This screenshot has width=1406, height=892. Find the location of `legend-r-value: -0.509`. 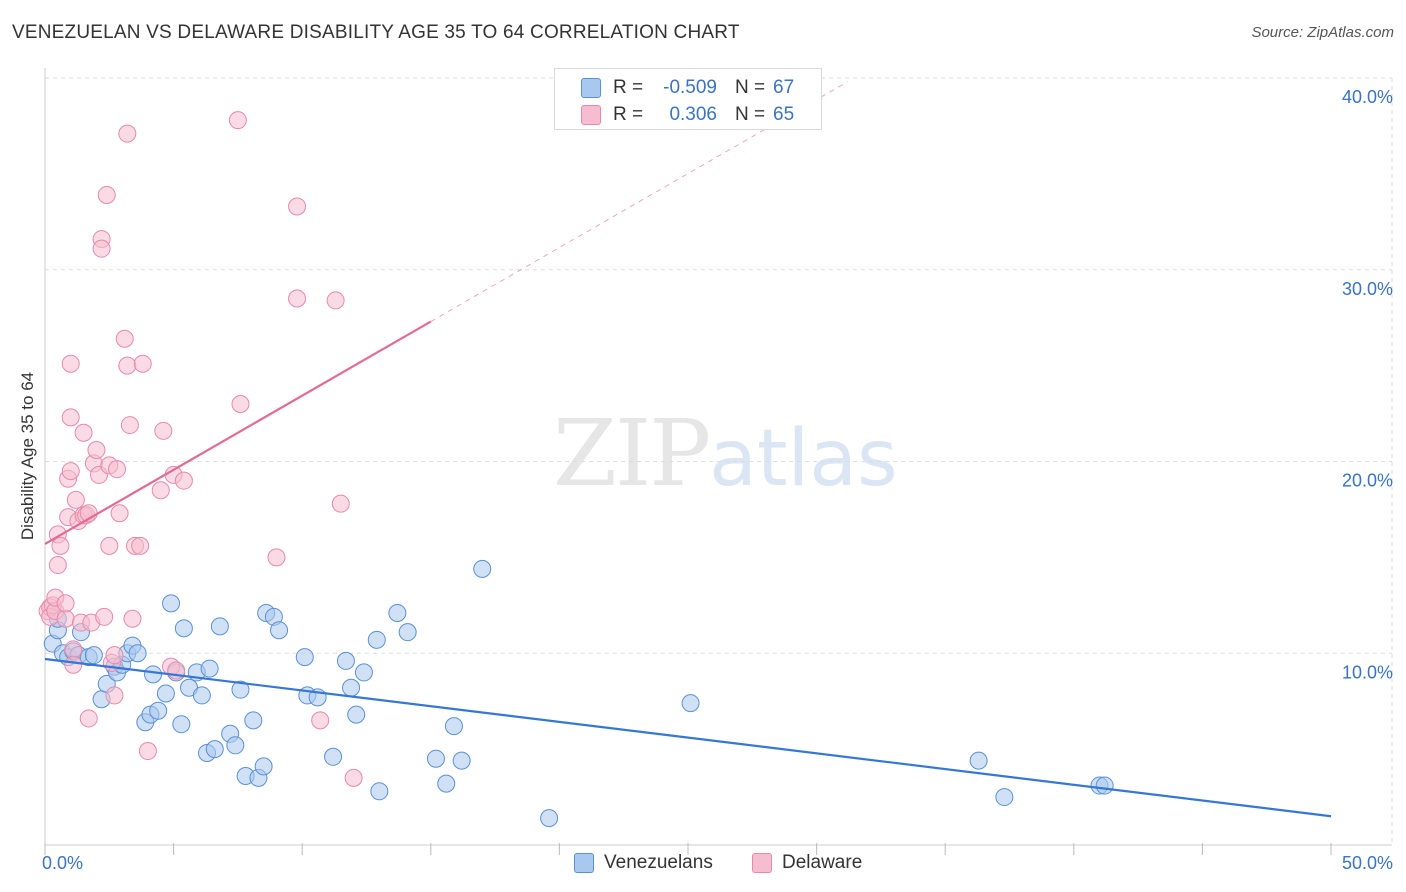

legend-r-value: -0.509 is located at coordinates (690, 87).